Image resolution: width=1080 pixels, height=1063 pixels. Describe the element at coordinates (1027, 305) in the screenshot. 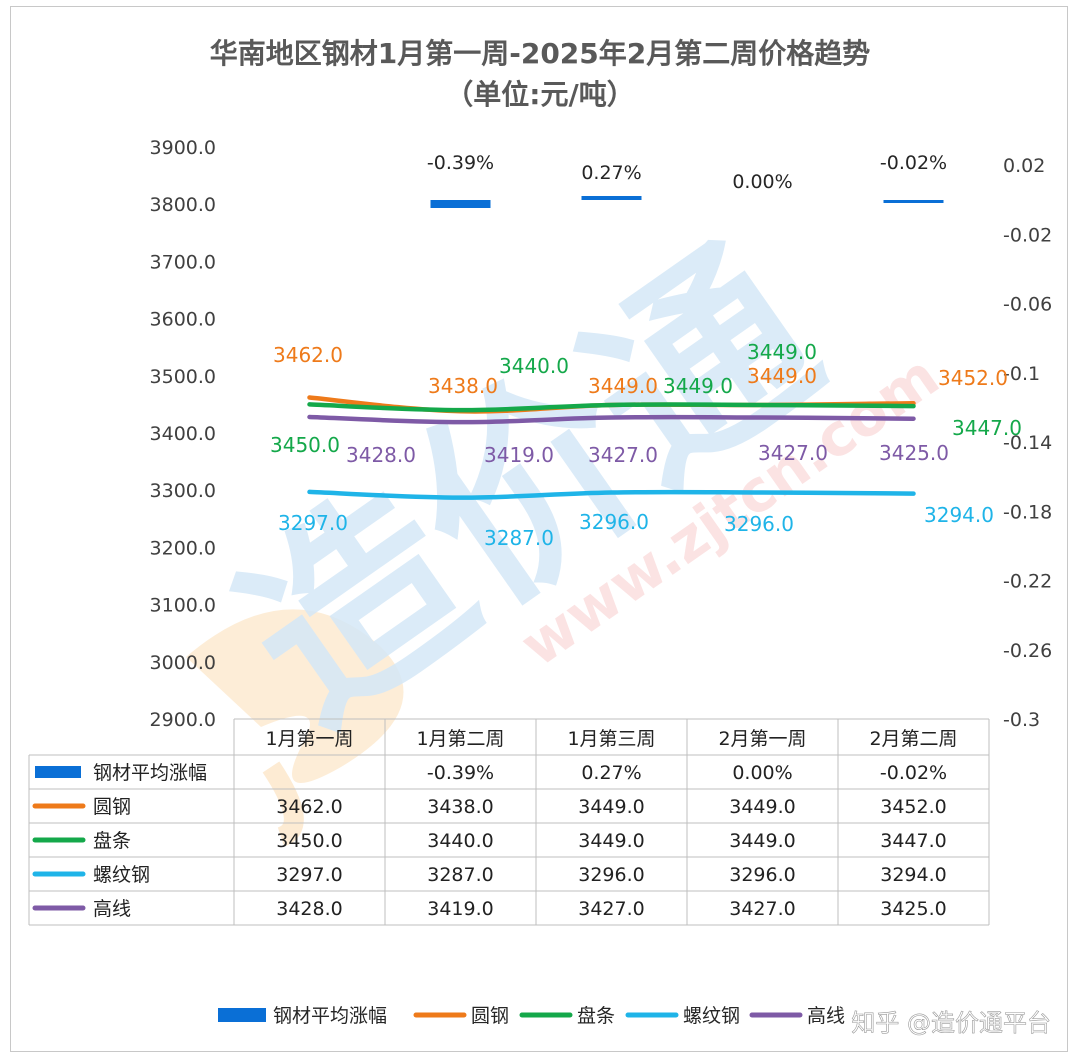

I see `right-tick-label: -0.06` at that location.